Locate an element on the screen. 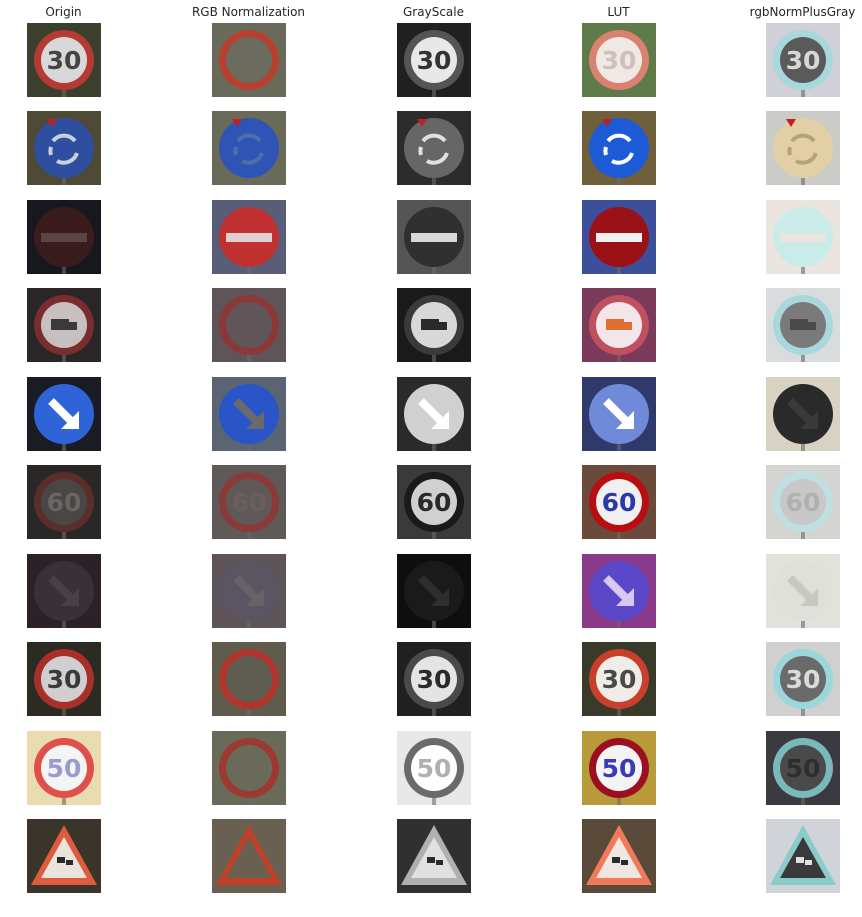  sign-image-roundabout-lut is located at coordinates (618, 148).